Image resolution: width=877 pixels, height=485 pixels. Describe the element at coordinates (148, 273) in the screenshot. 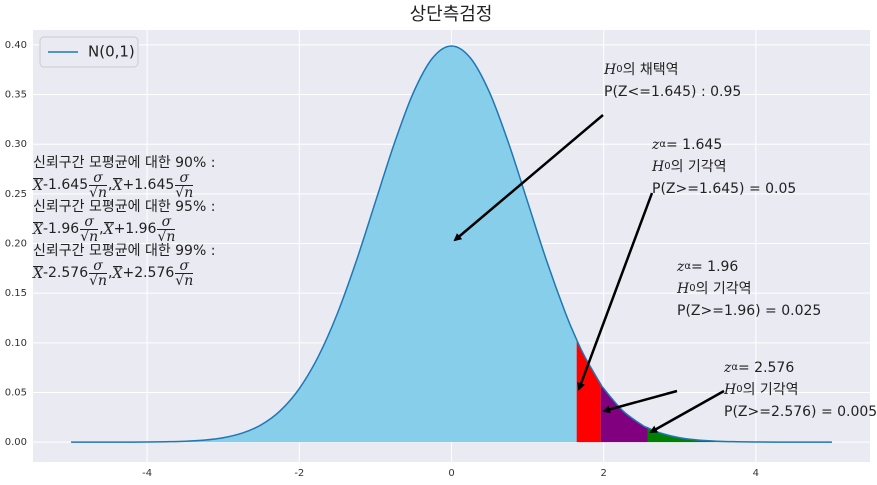

I see `text: +2.576` at that location.